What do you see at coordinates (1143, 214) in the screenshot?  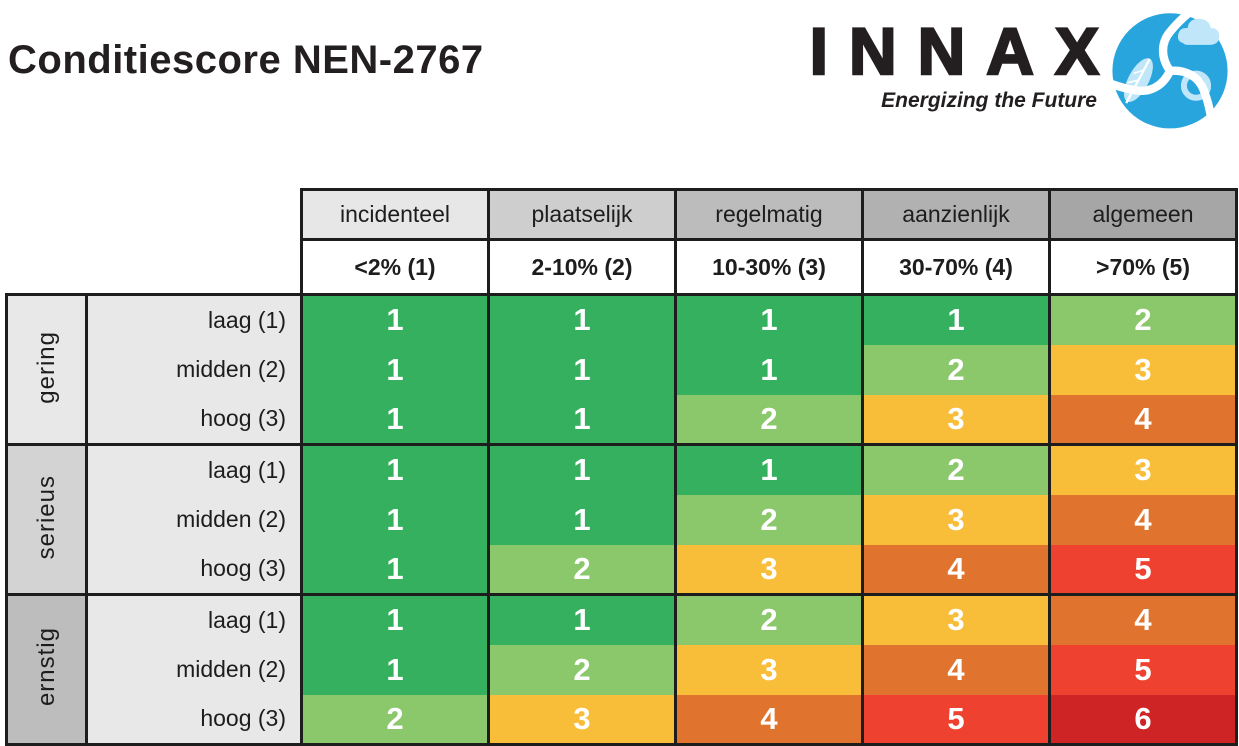 I see `column-header-algemeen: algemeen` at bounding box center [1143, 214].